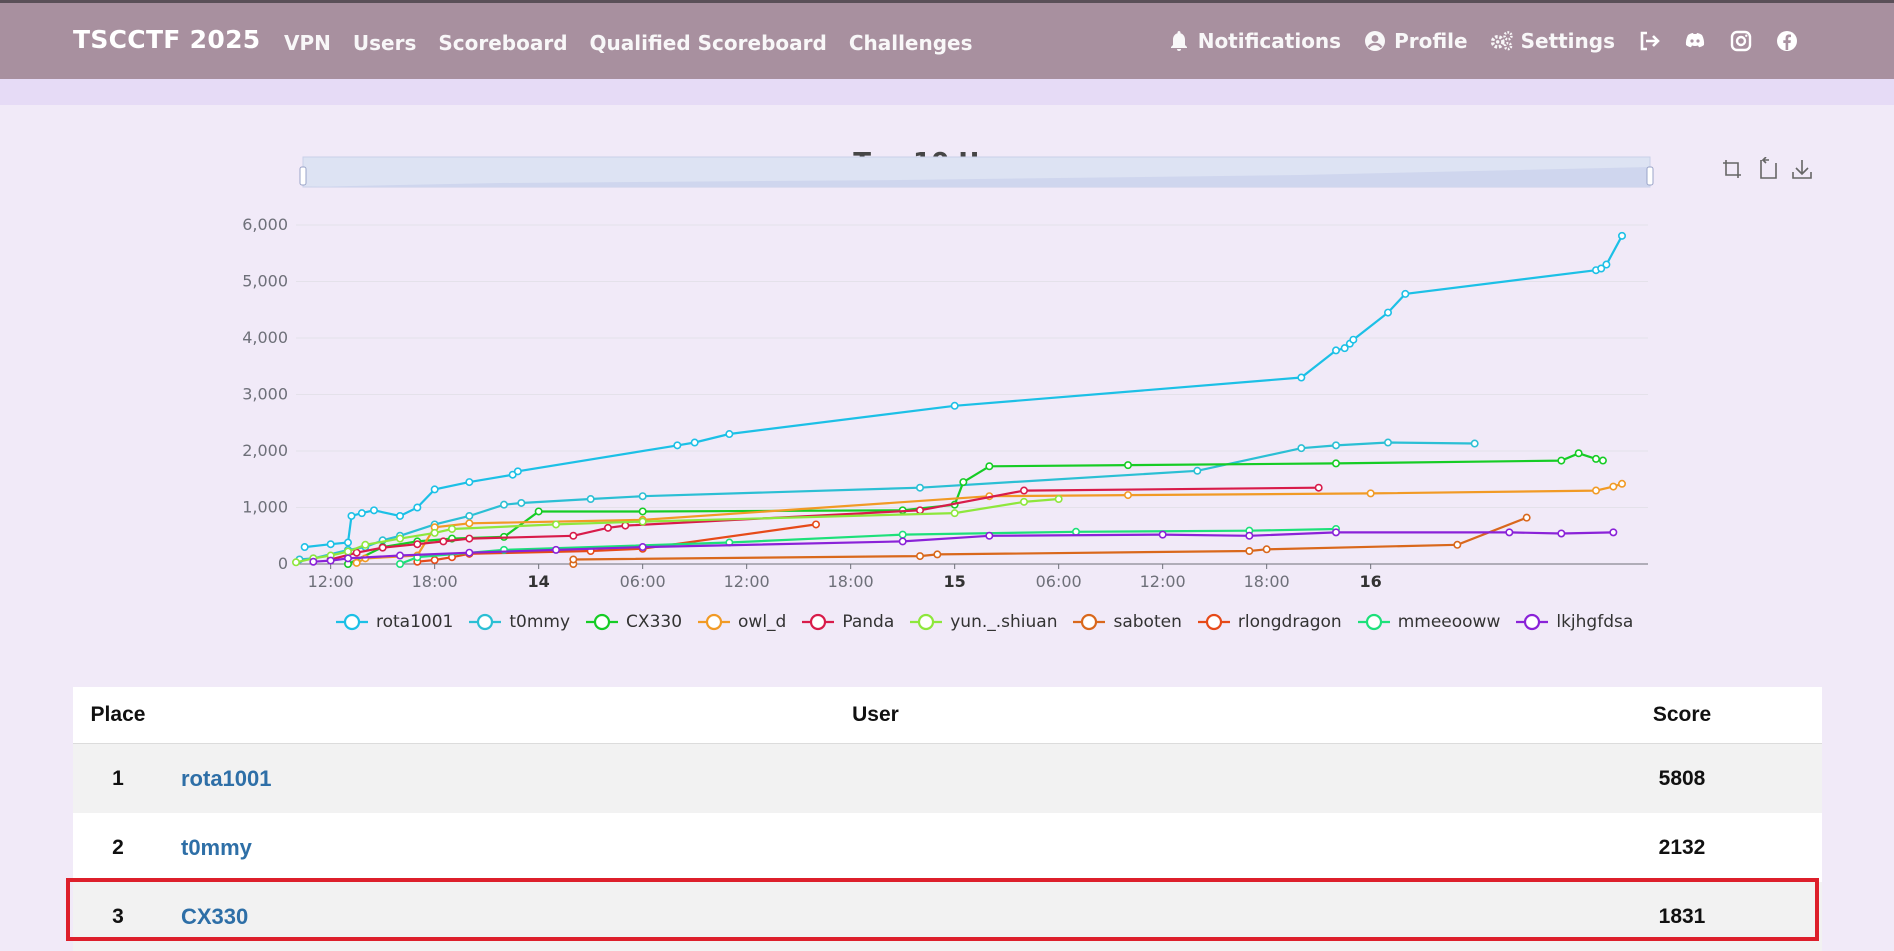  What do you see at coordinates (1567, 41) in the screenshot?
I see `settings-label: Settings` at bounding box center [1567, 41].